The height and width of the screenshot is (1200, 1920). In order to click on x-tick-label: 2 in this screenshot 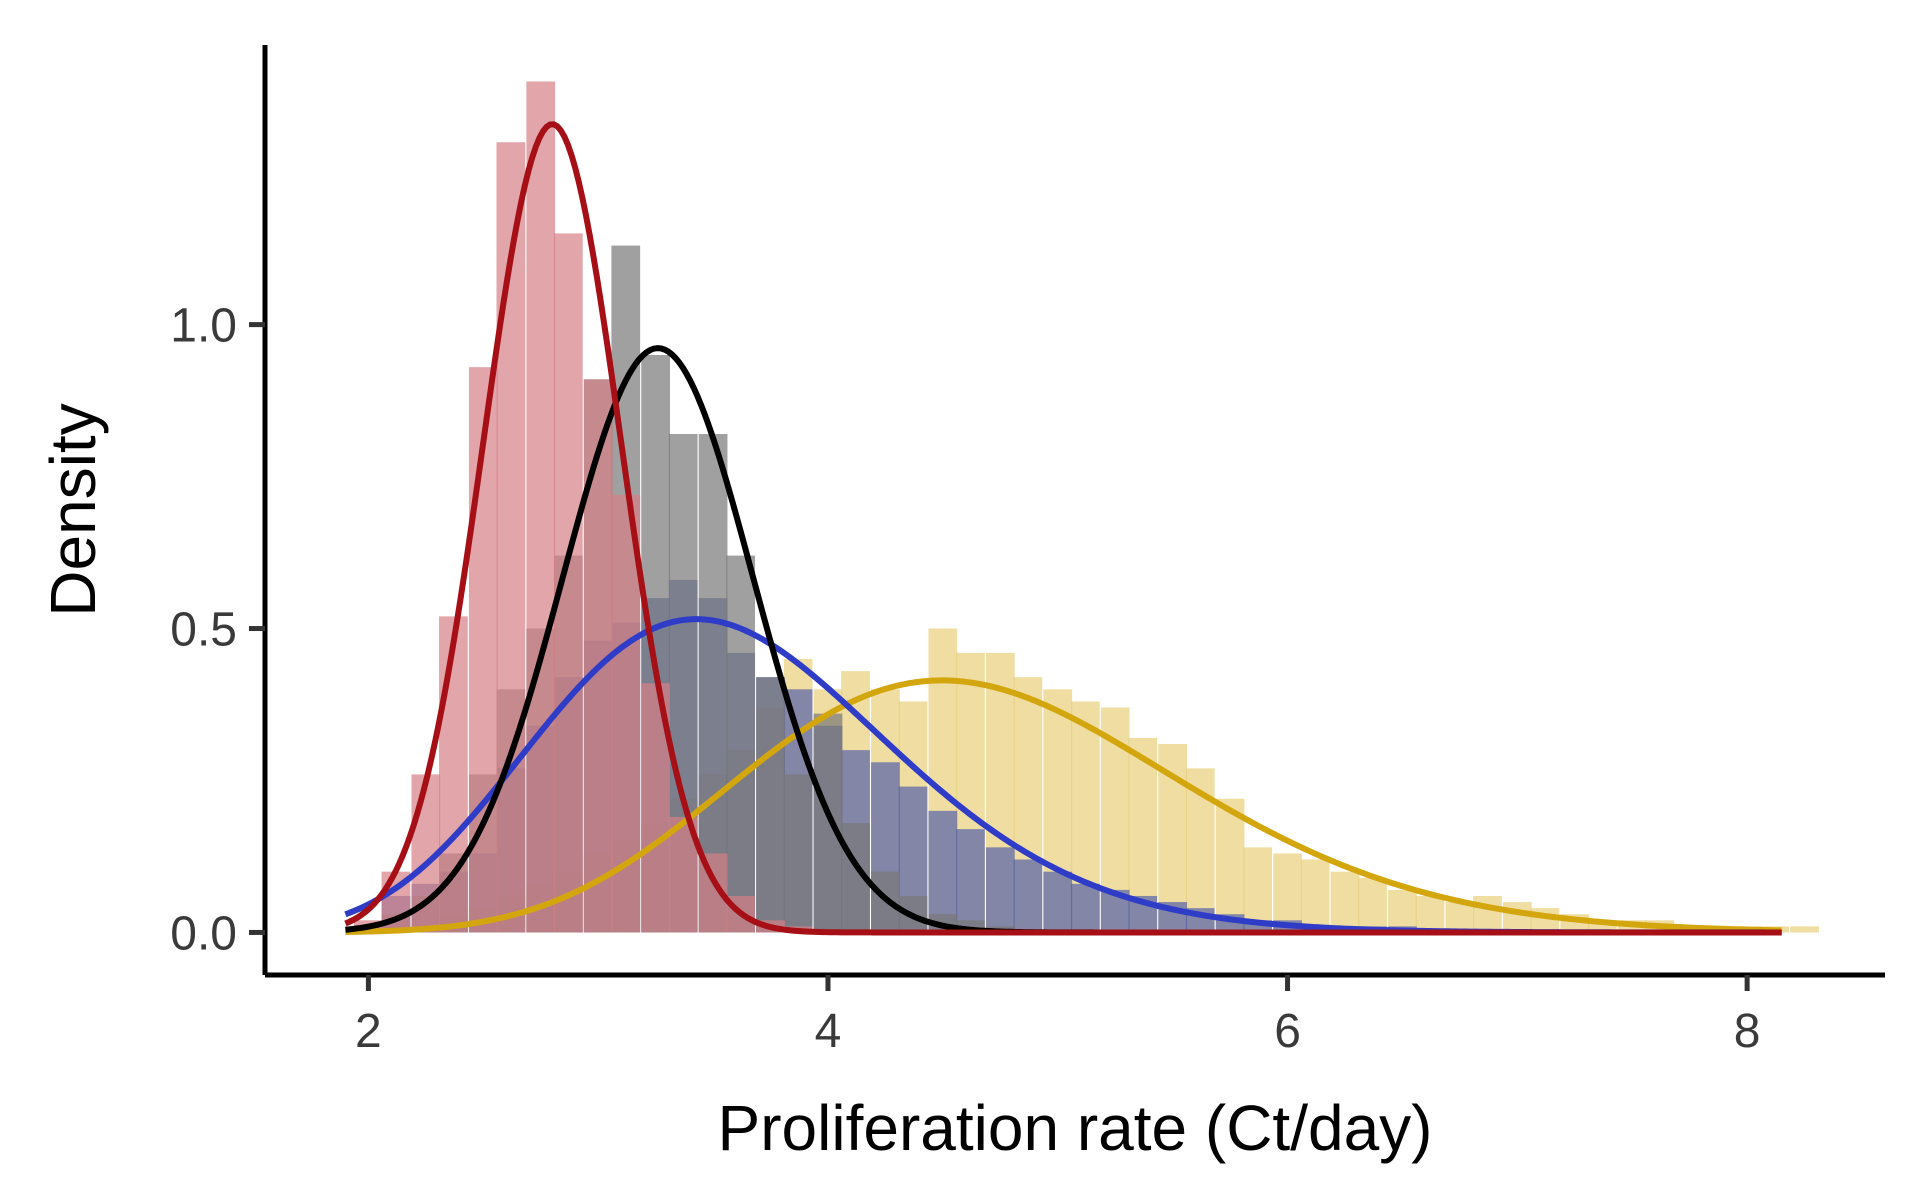, I will do `click(368, 1031)`.